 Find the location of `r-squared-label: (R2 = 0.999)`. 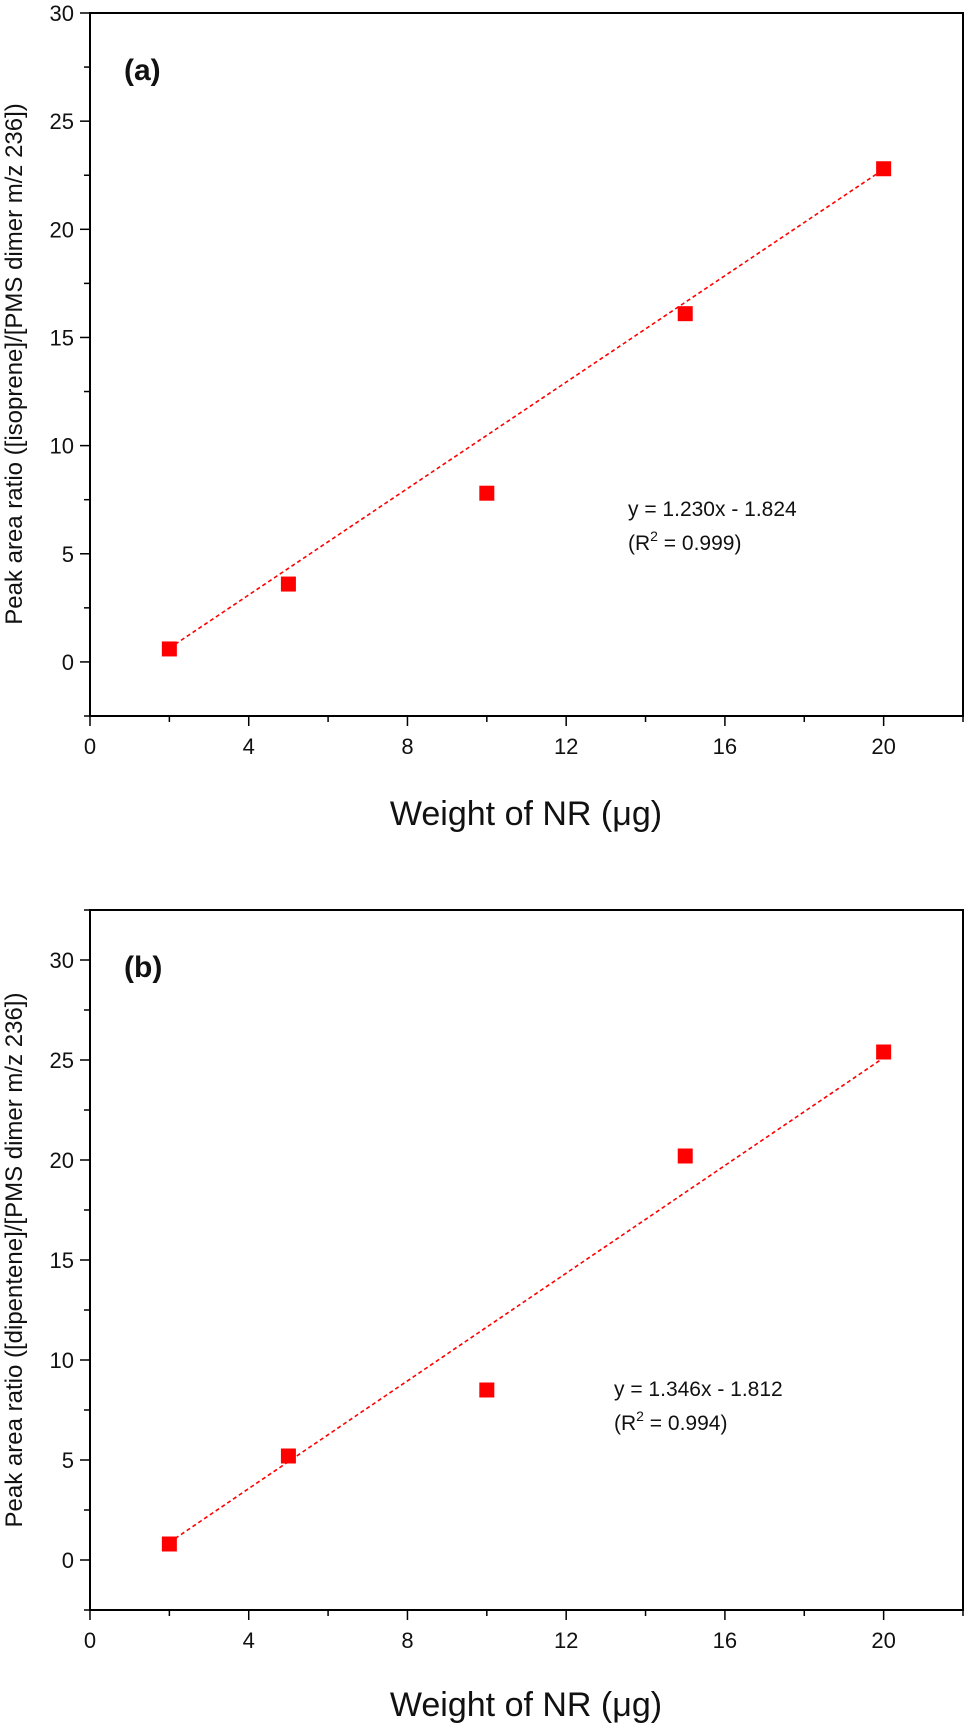

r-squared-label: (R2 = 0.999) is located at coordinates (684, 541).